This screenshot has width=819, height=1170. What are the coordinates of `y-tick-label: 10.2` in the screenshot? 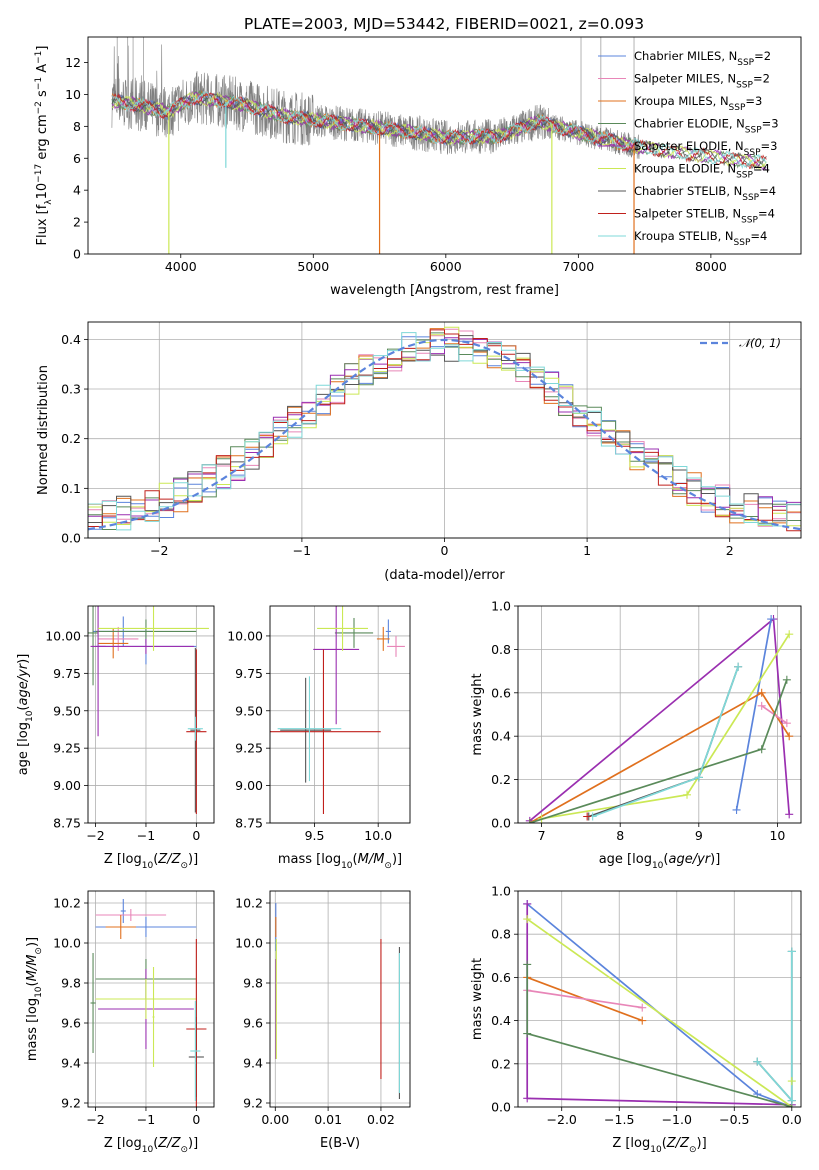 It's located at (249, 903).